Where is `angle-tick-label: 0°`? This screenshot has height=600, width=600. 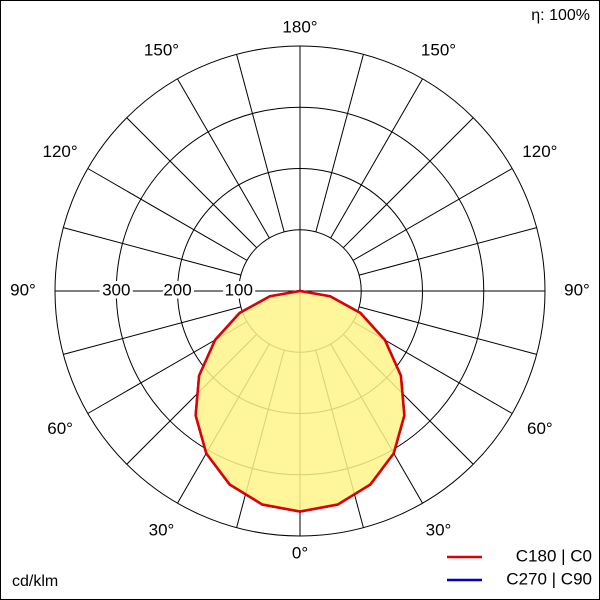
angle-tick-label: 0° is located at coordinates (300, 552).